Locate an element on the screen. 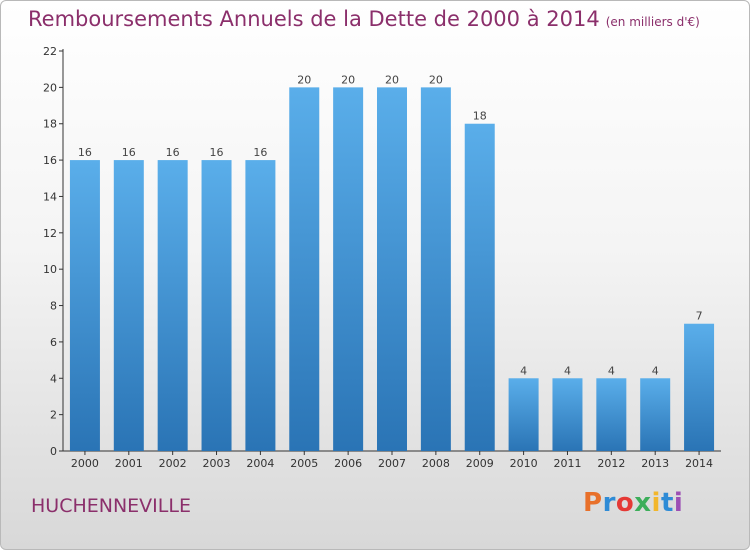  x-tick-label: 2006 is located at coordinates (348, 463).